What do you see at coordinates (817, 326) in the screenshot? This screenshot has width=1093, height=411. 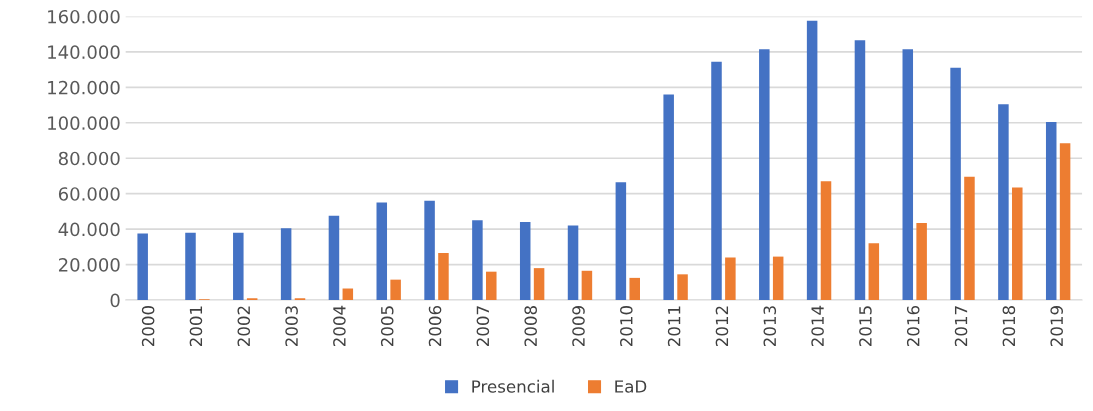 I see `x-tick-label: 2014` at bounding box center [817, 326].